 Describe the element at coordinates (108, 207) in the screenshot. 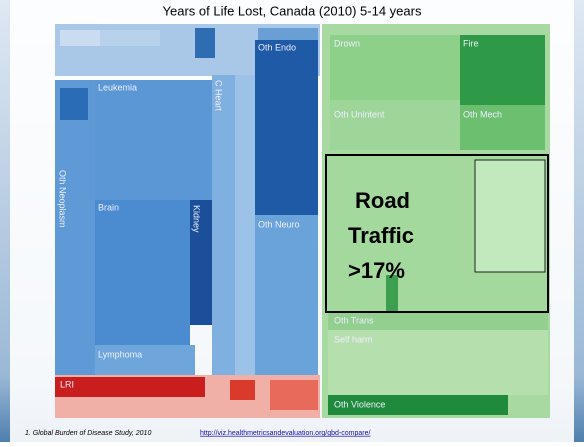

I see `cell-label: Brain` at that location.